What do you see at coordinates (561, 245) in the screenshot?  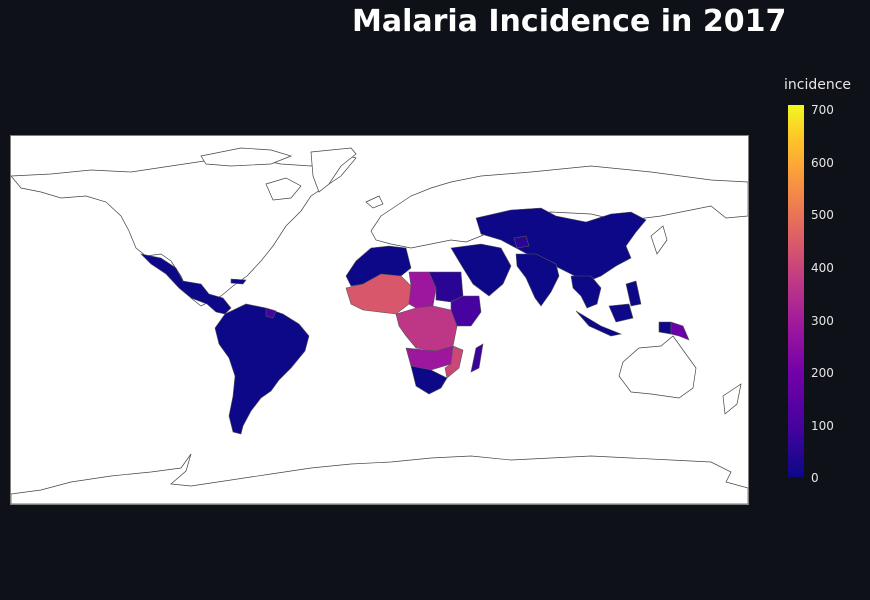 I see `country-central-east-asia` at bounding box center [561, 245].